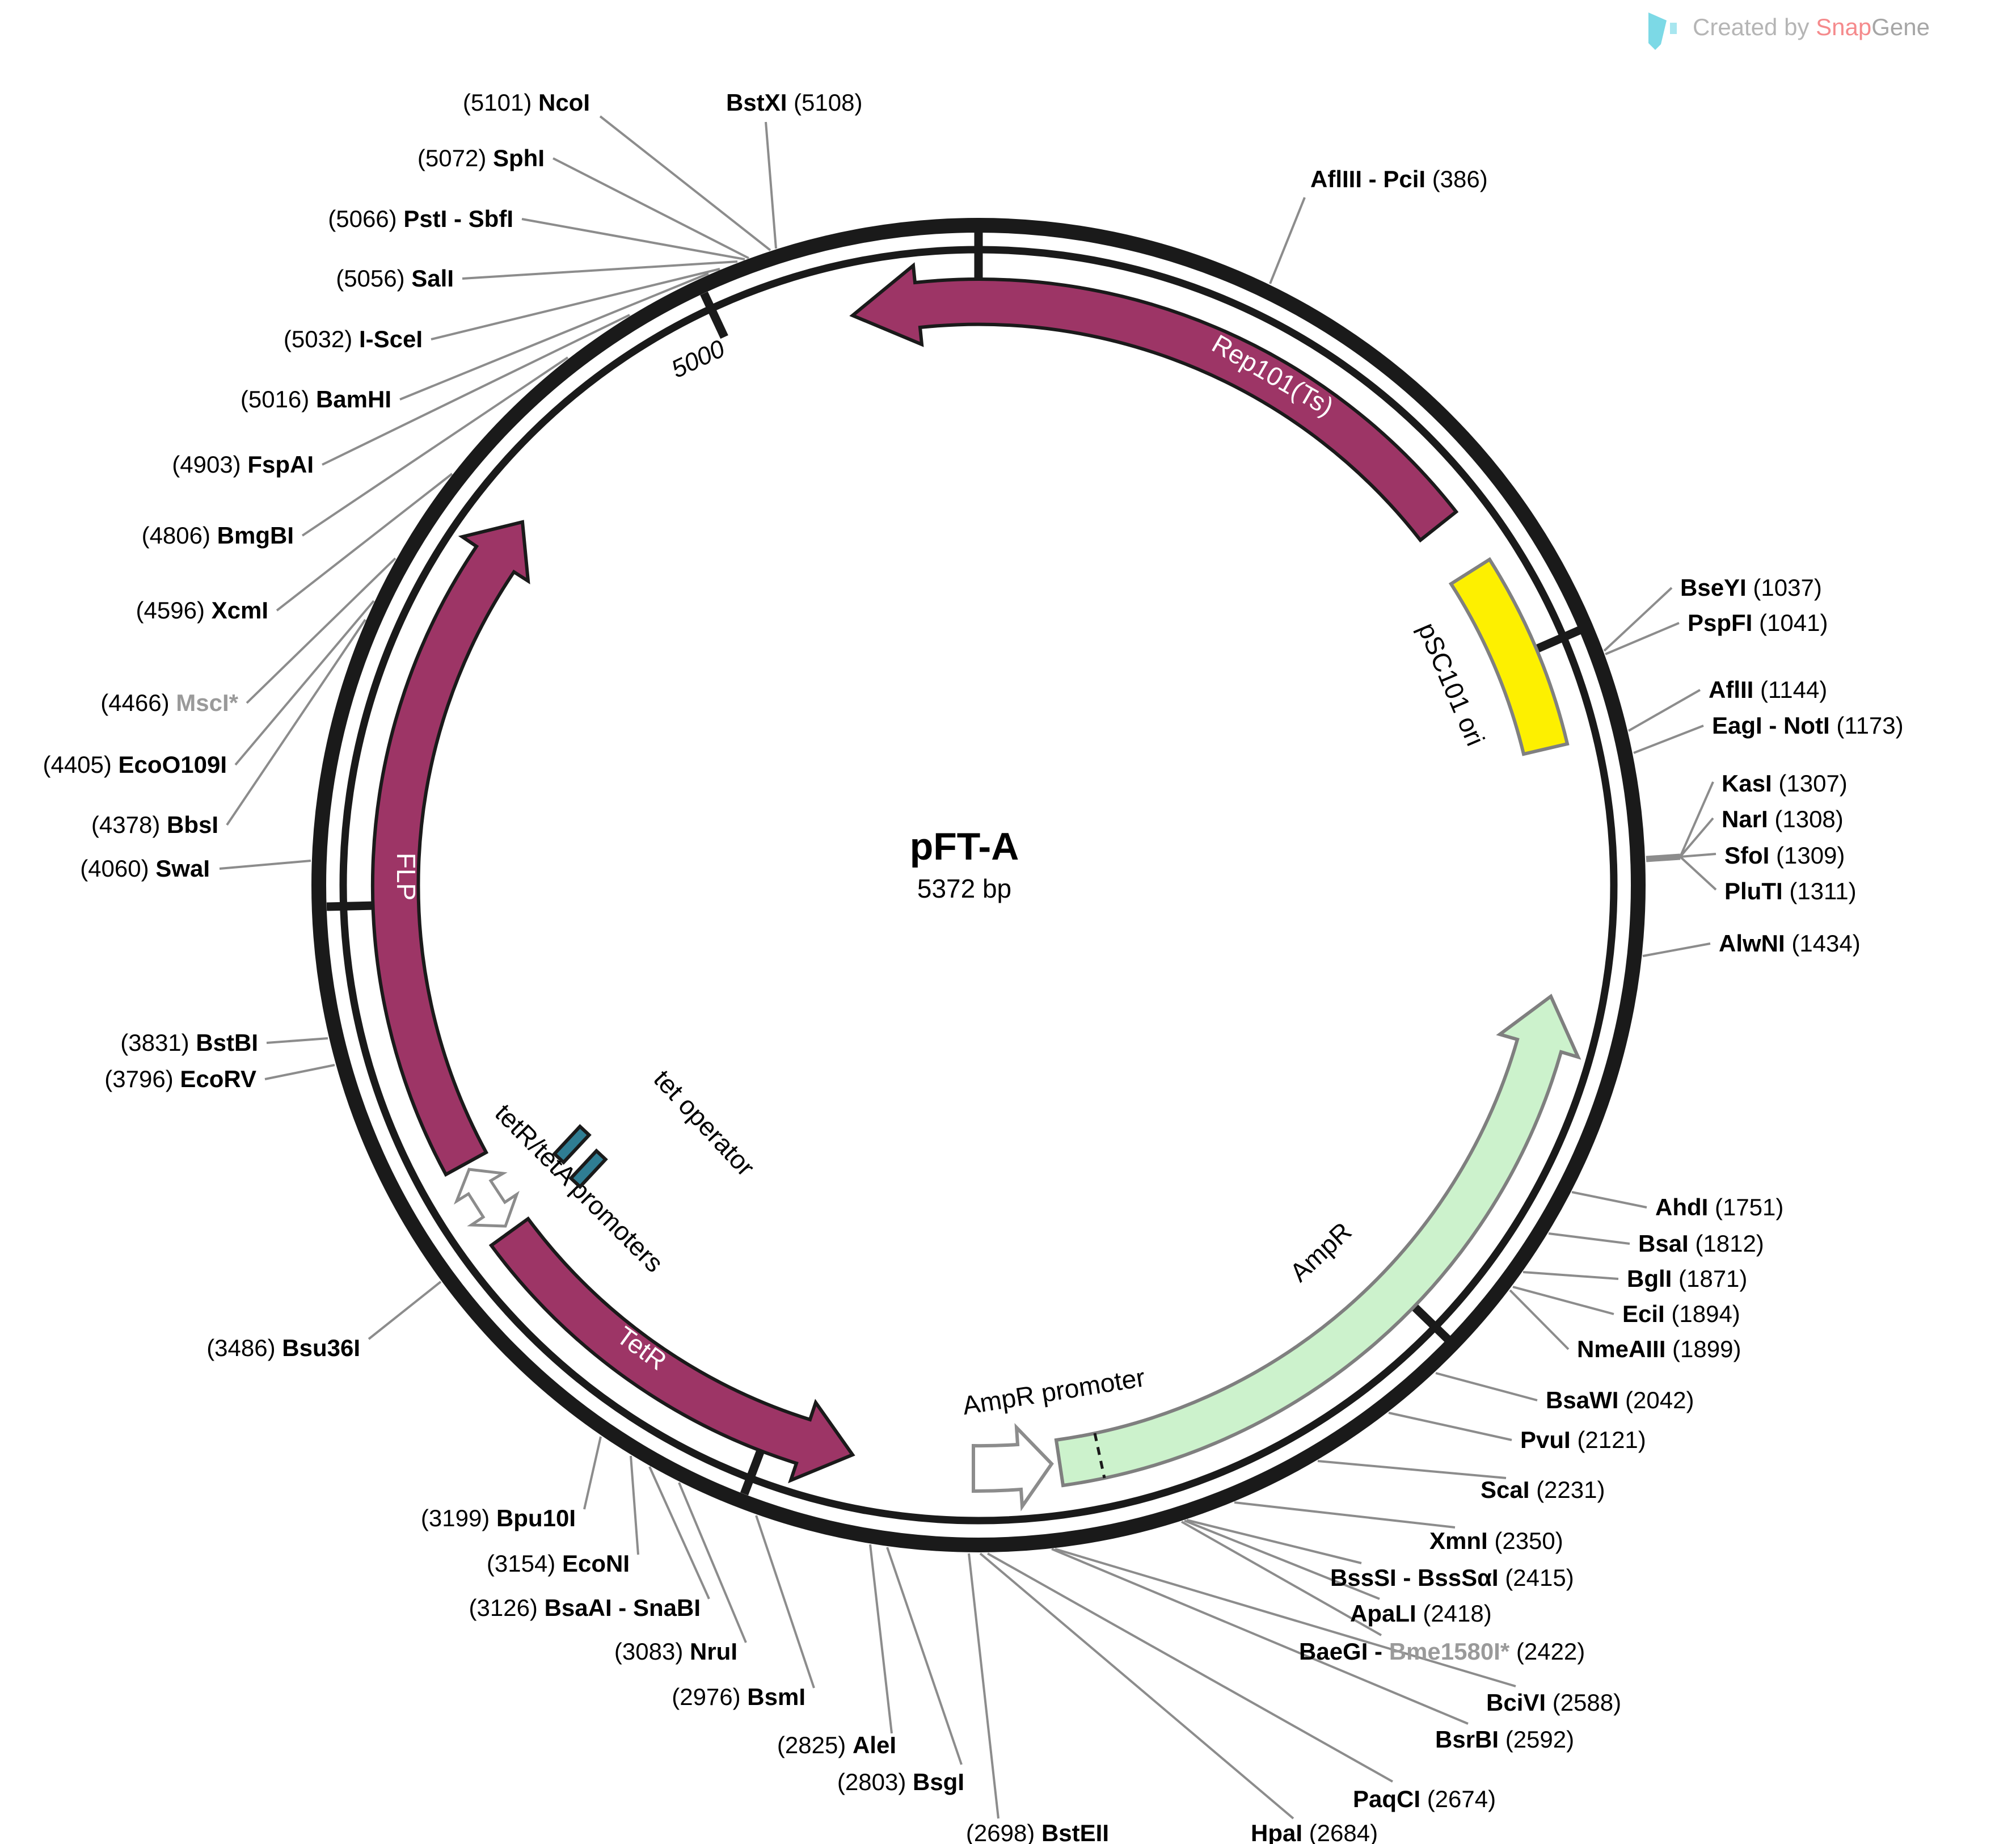 Image resolution: width=2016 pixels, height=1844 pixels. I want to click on callout-hpai, so click(1136, 1686).